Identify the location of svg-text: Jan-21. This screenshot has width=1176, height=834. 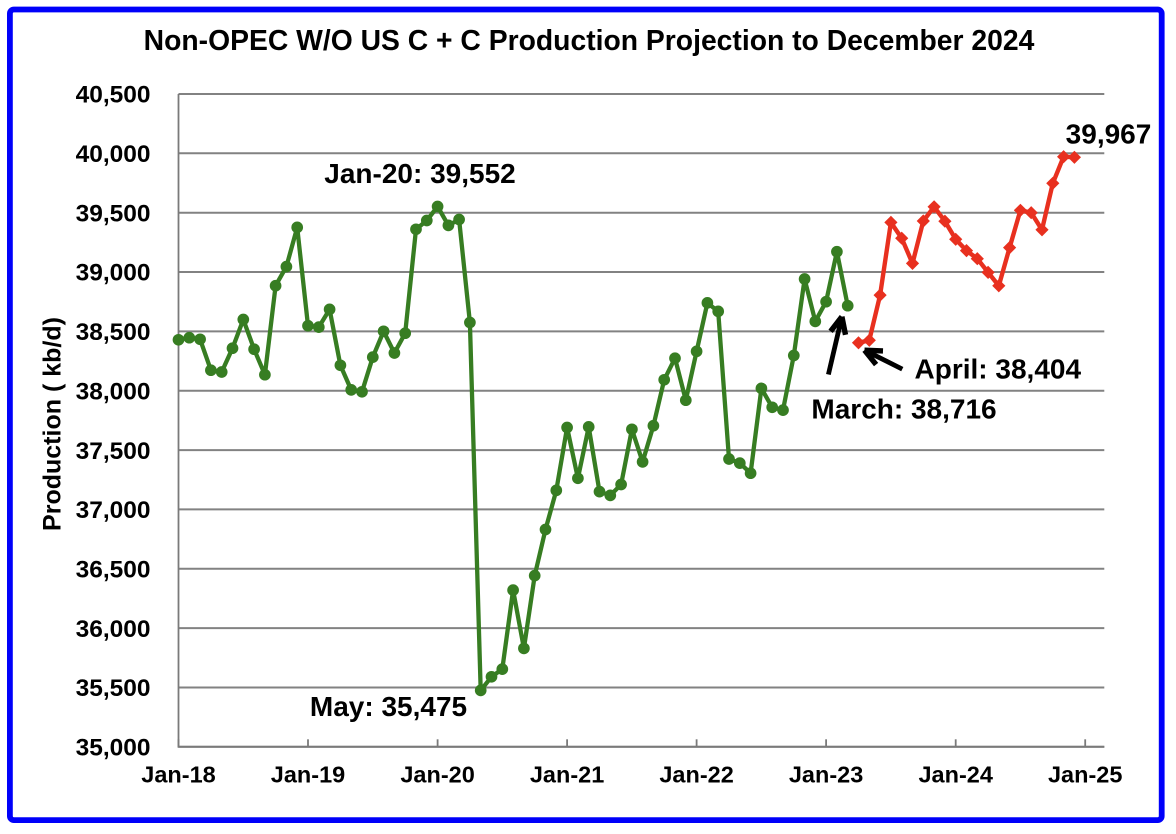
(567, 775).